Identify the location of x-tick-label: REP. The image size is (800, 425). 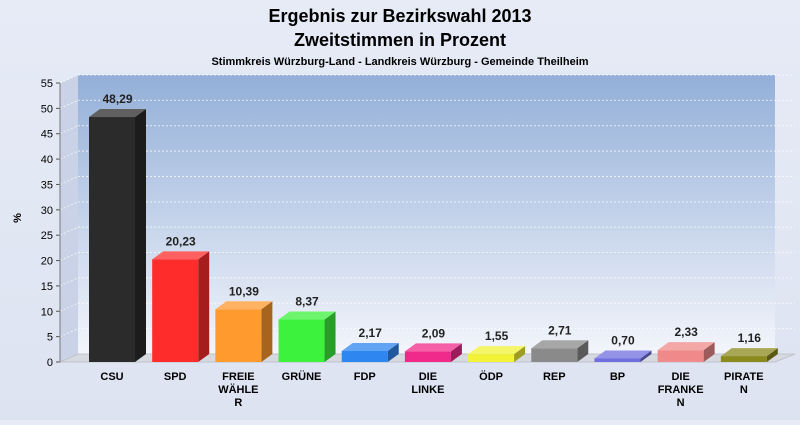
(554, 377).